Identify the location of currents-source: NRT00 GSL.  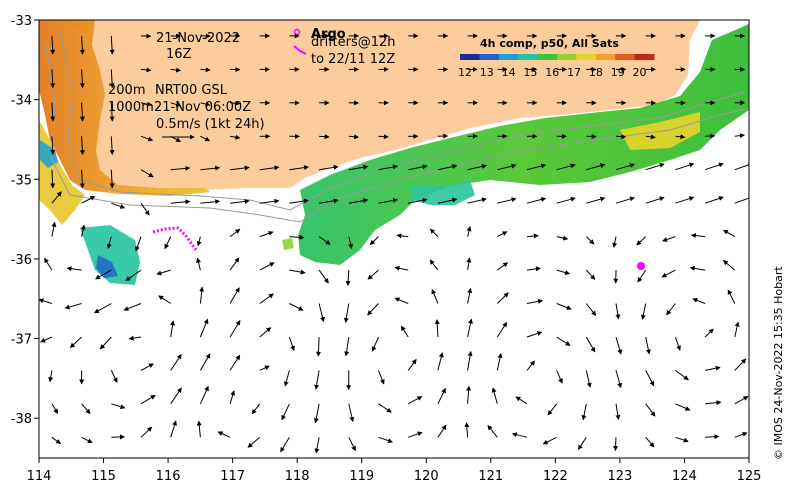
(191, 90).